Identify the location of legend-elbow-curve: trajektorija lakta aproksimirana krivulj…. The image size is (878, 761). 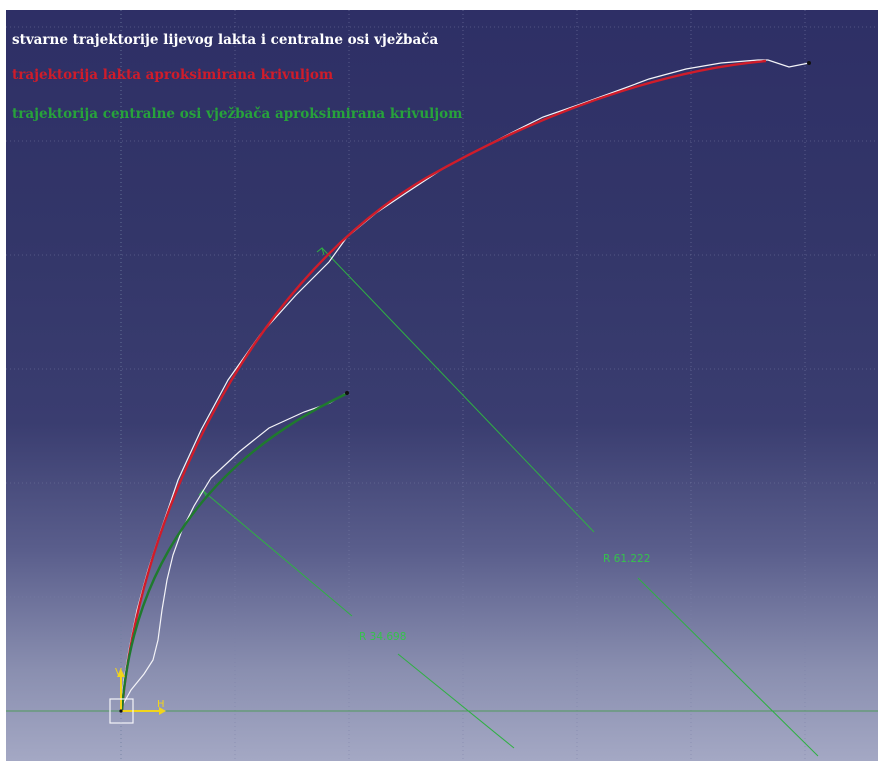
(173, 75).